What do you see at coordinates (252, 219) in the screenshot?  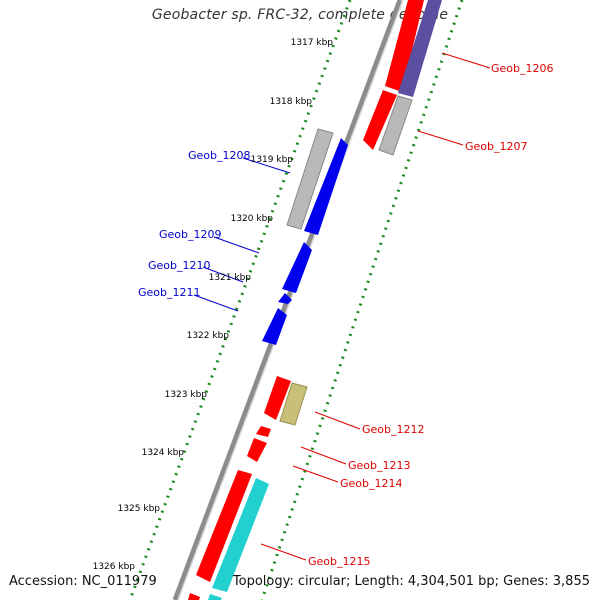 I see `kbp-label-1320: 1320 kbp` at bounding box center [252, 219].